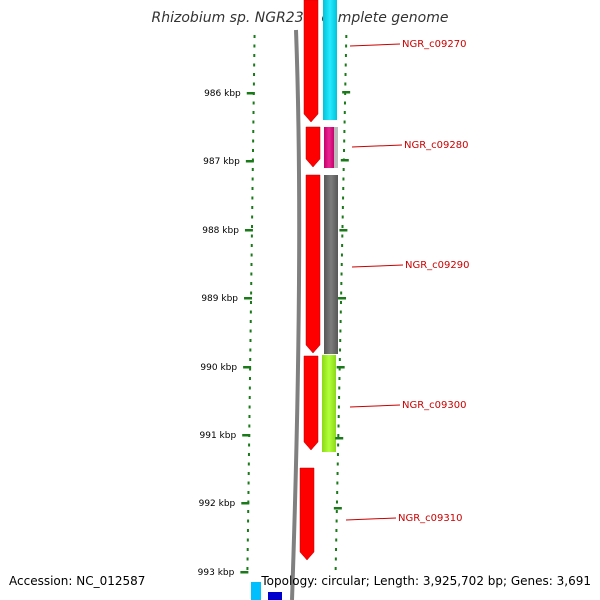 The width and height of the screenshot is (600, 600). What do you see at coordinates (275, 596) in the screenshot?
I see `lower-gene-blue` at bounding box center [275, 596].